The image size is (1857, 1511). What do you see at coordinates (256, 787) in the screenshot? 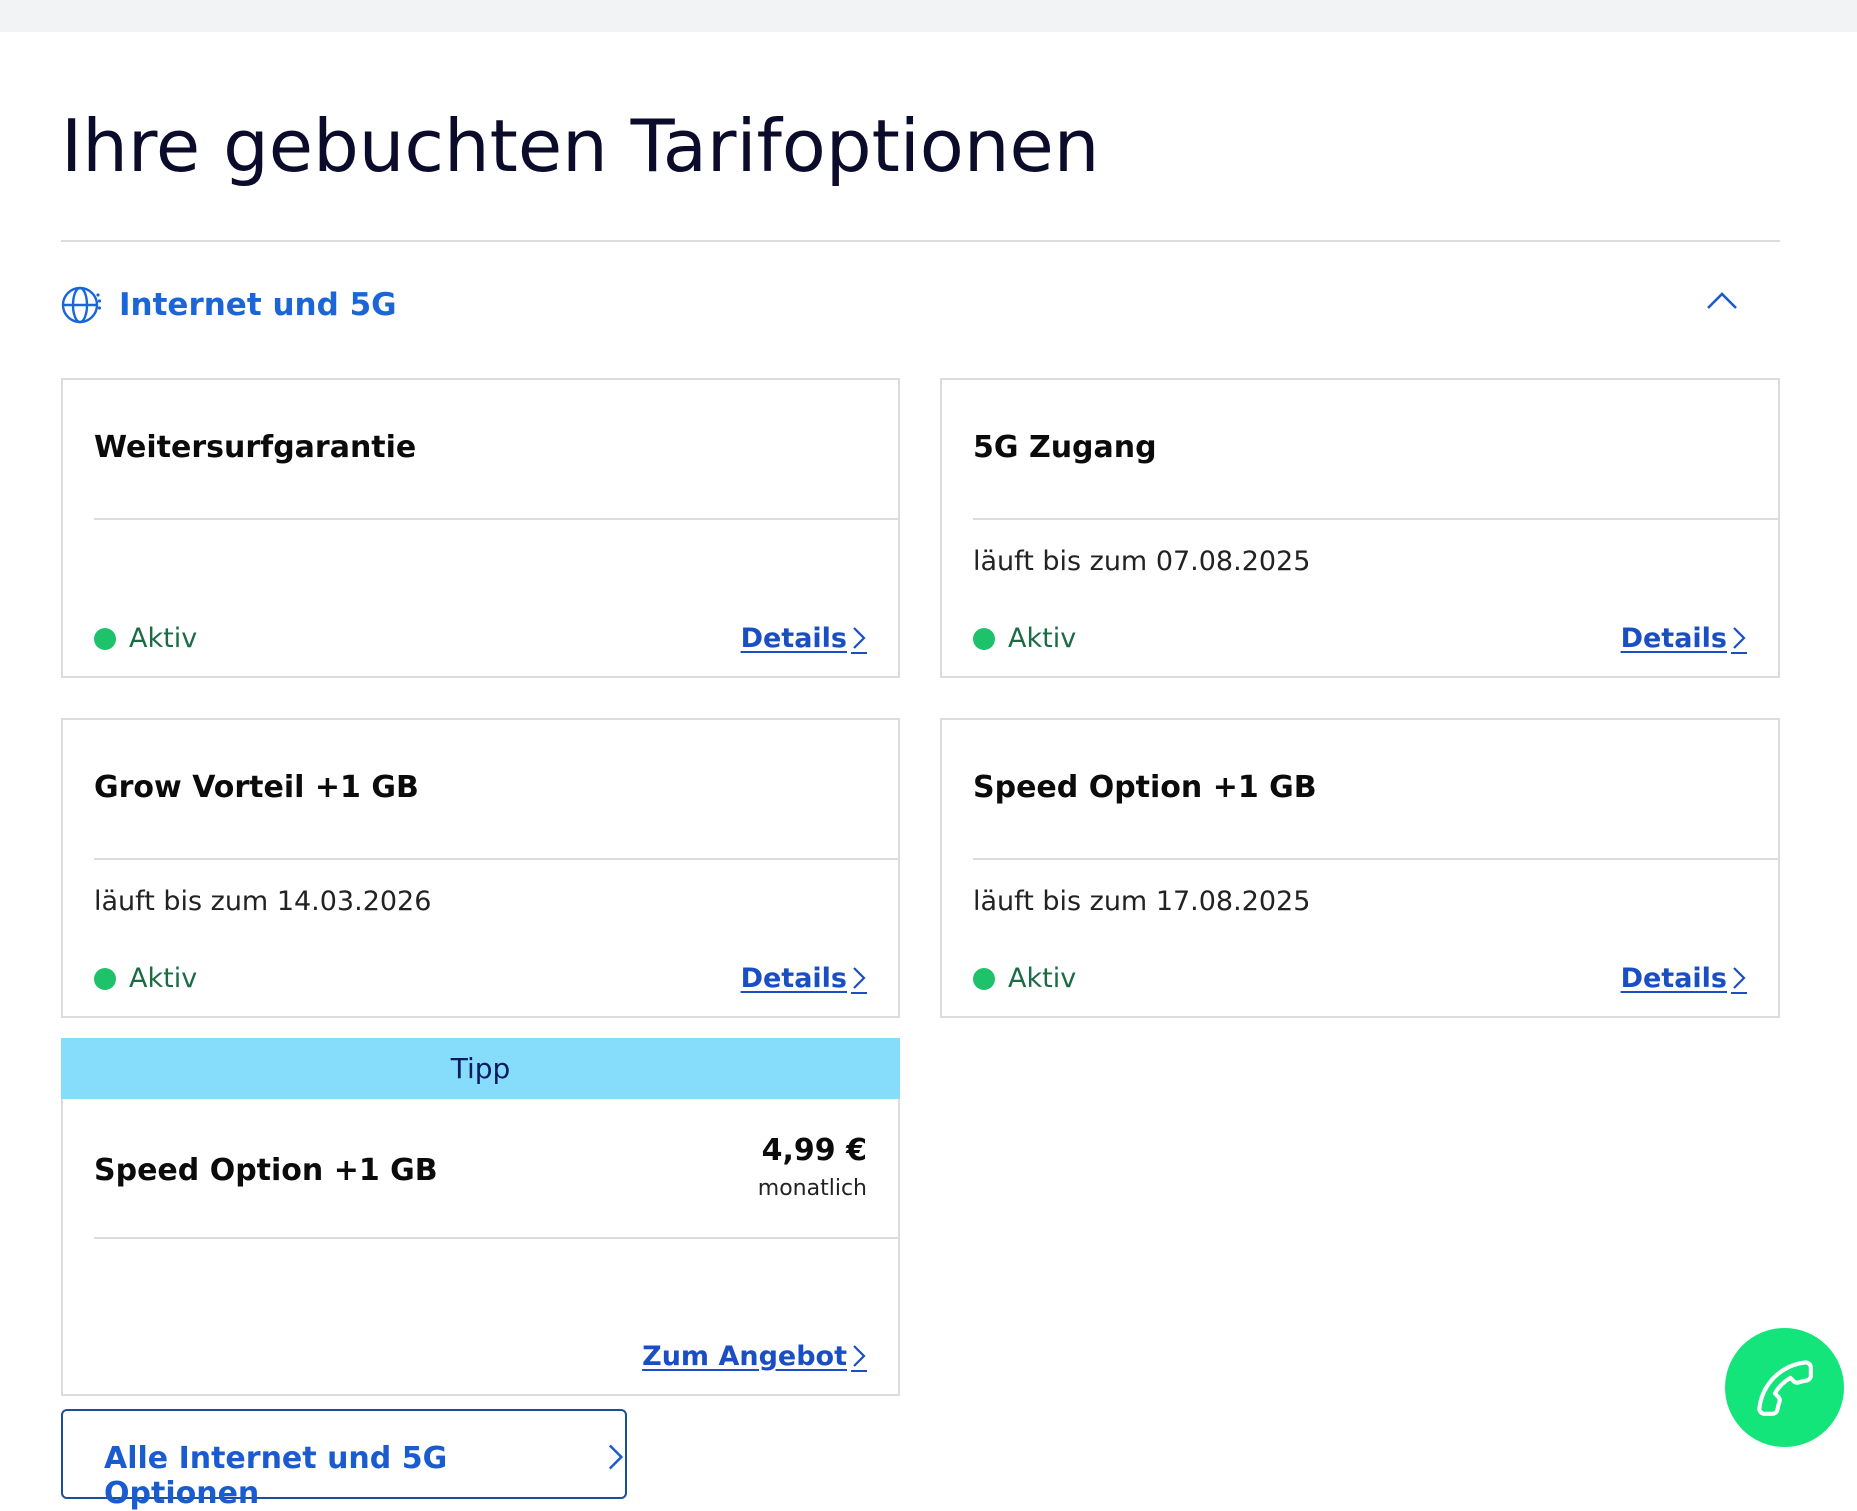
I see `option-card-title: Grow Vorteil +1 GB` at bounding box center [256, 787].